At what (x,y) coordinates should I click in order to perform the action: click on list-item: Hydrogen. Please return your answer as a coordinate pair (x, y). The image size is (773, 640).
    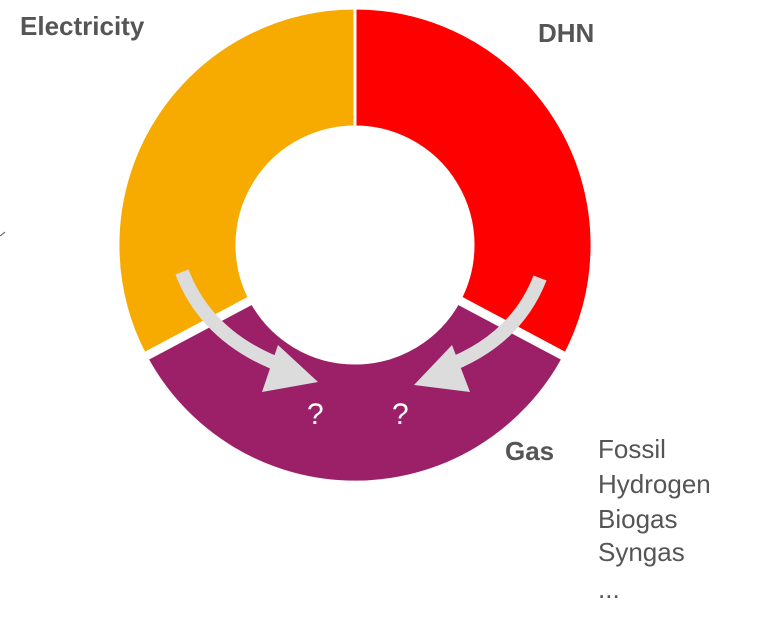
    Looking at the image, I should click on (654, 484).